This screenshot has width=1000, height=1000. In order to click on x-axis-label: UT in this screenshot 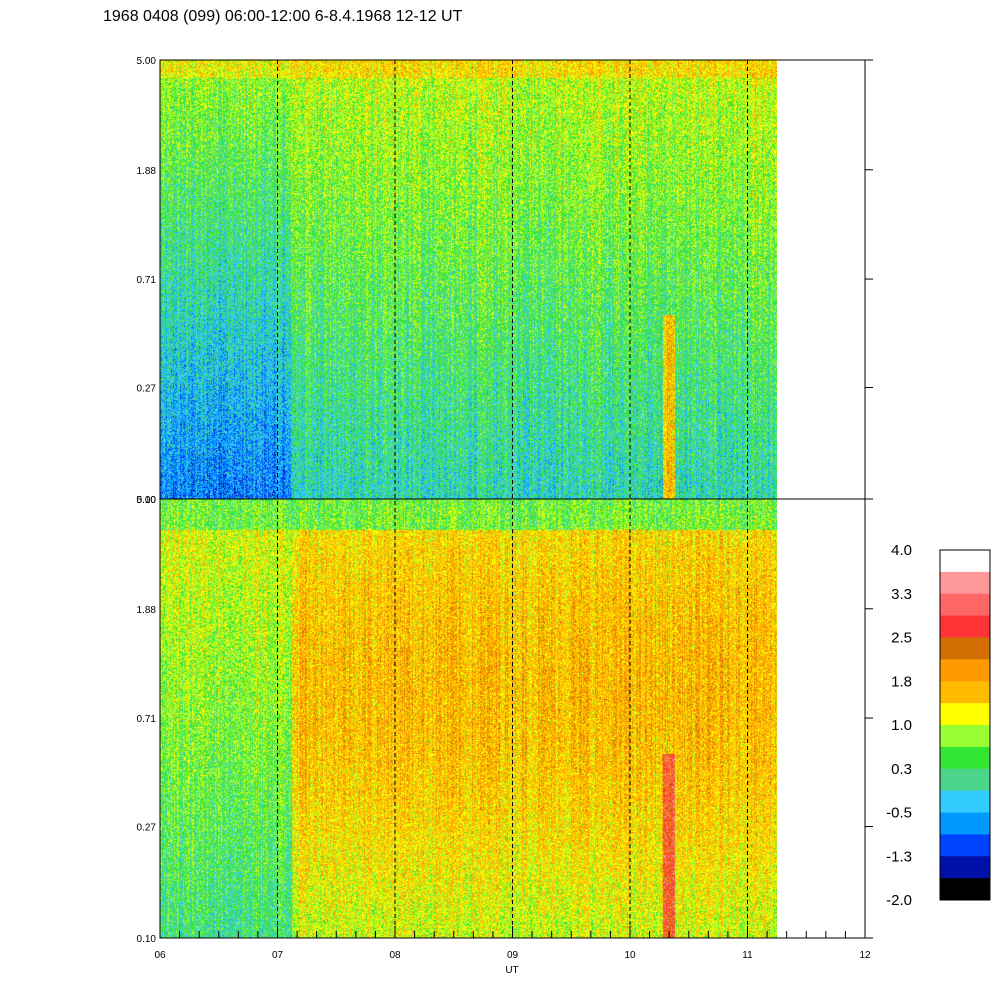, I will do `click(511, 970)`.